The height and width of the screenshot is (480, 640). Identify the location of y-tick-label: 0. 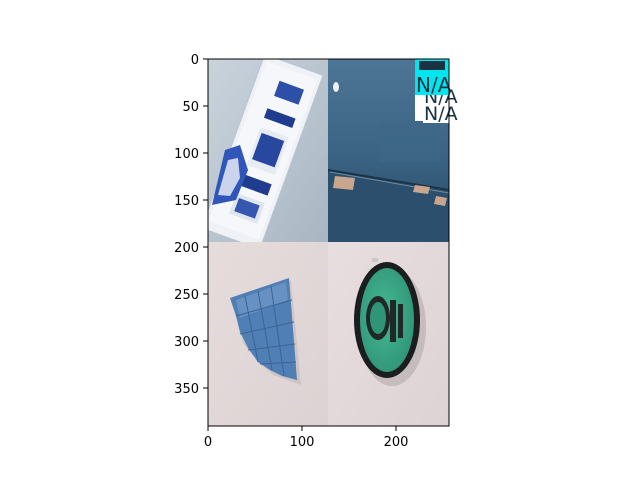
(195, 60).